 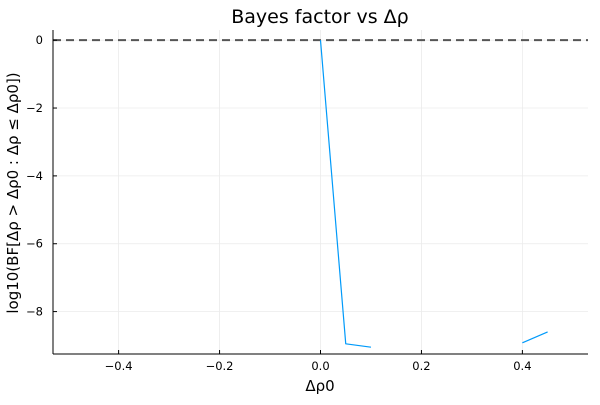 What do you see at coordinates (34, 244) in the screenshot?
I see `y-tick-label-3: −6` at bounding box center [34, 244].